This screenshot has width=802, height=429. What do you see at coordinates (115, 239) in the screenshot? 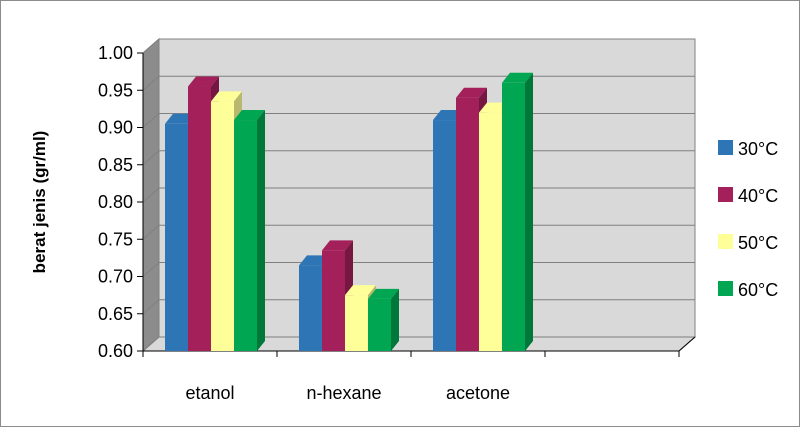
I see `y-tick-label: 0.75` at bounding box center [115, 239].